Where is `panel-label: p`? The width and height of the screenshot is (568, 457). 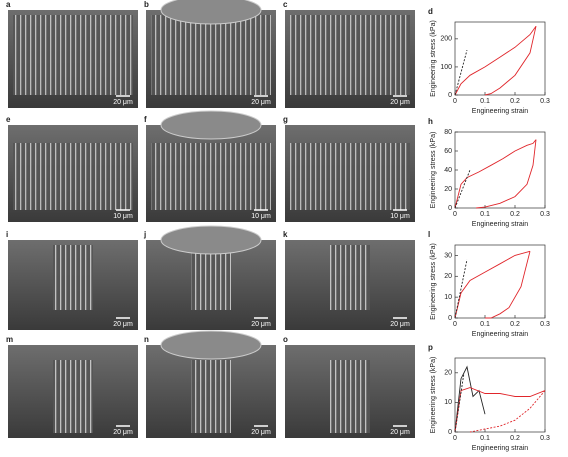
panel-label: p is located at coordinates (430, 347).